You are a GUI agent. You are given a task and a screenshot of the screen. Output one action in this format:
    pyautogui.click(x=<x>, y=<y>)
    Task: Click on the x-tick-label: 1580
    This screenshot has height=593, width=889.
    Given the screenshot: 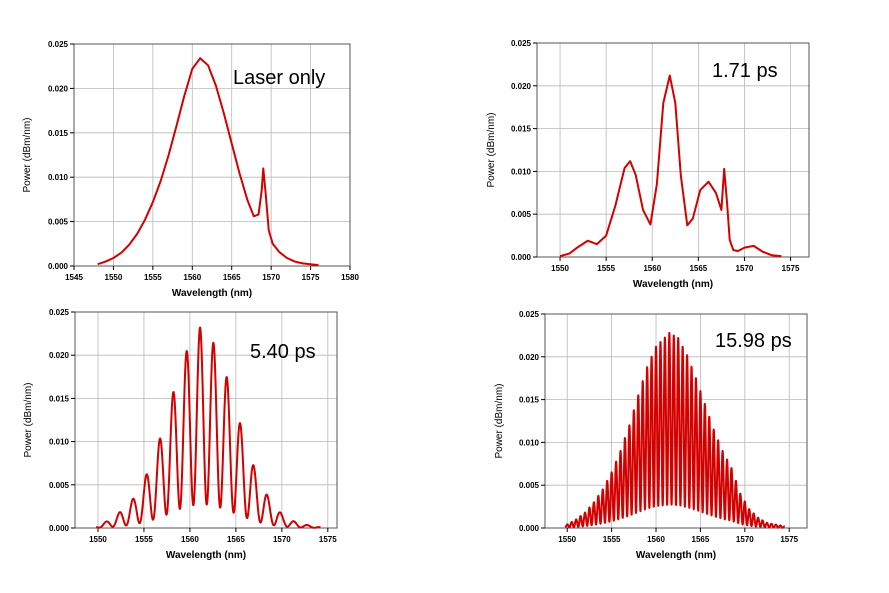 What is the action you would take?
    pyautogui.click(x=350, y=277)
    